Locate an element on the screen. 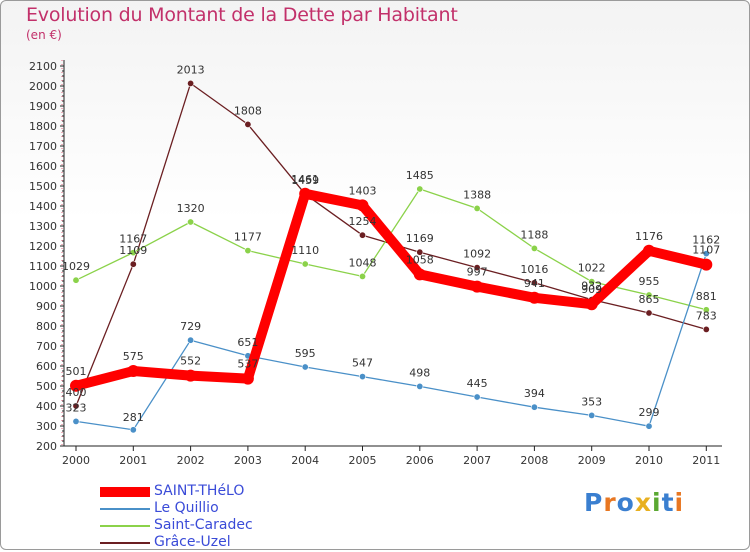 The height and width of the screenshot is (552, 750). y-tick-label: 700 is located at coordinates (46, 346).